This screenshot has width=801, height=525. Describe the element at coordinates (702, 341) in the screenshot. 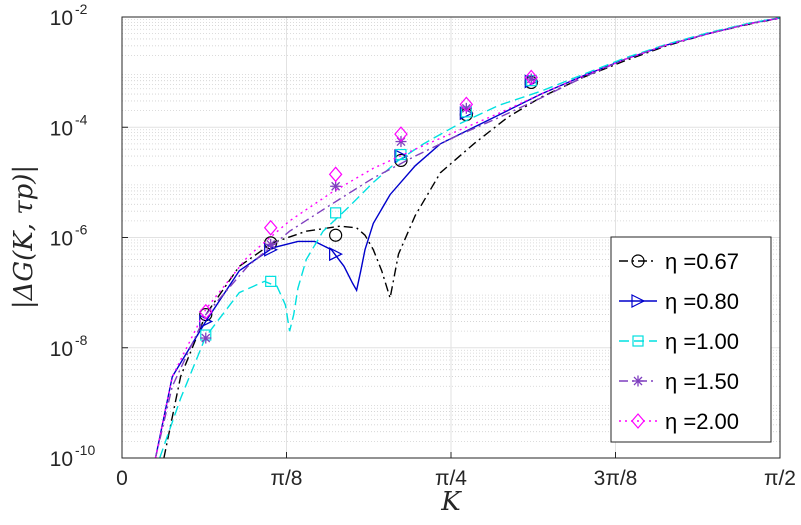

I see `legend-label: η =1.00` at that location.